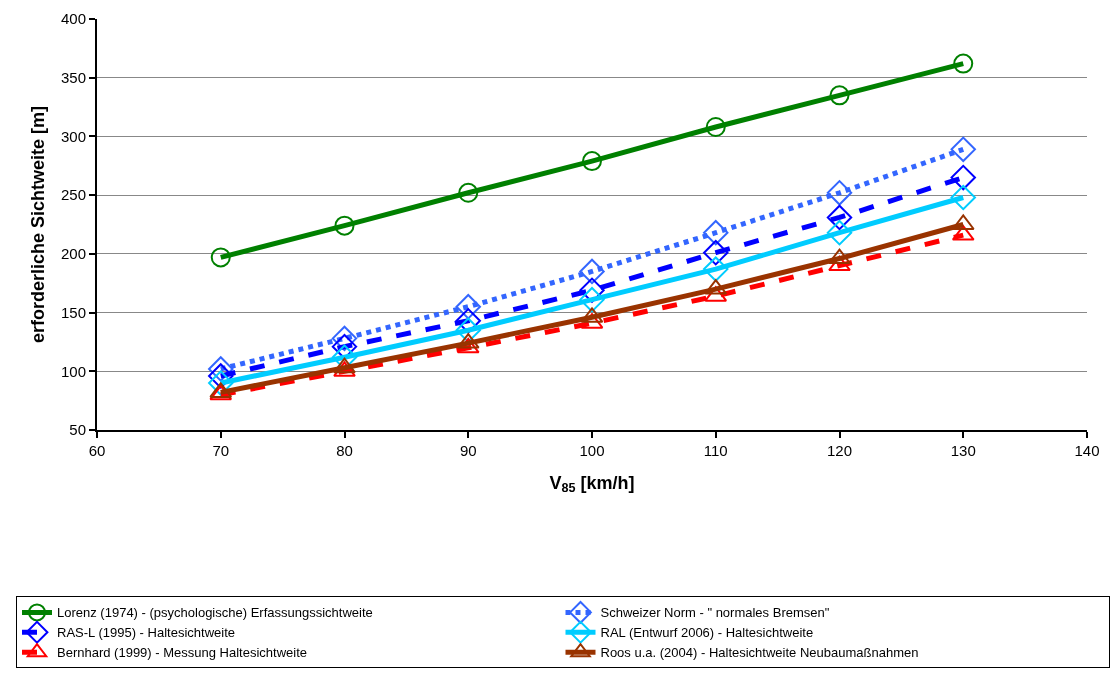 This screenshot has height=680, width=1110. What do you see at coordinates (97, 450) in the screenshot?
I see `x-tick-label: 60` at bounding box center [97, 450].